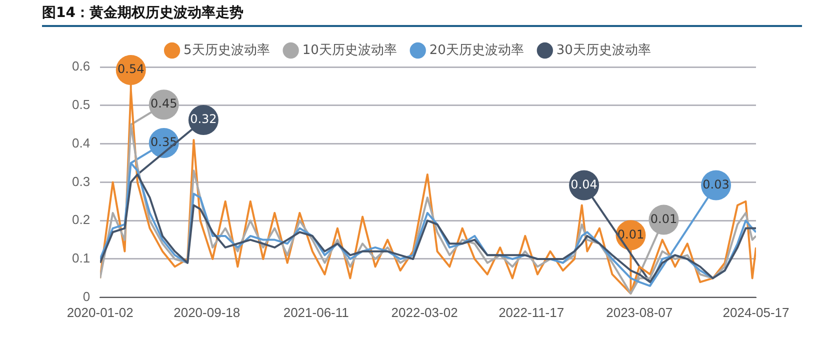  Describe the element at coordinates (81, 220) in the screenshot. I see `y-tick-label: 0.2` at that location.